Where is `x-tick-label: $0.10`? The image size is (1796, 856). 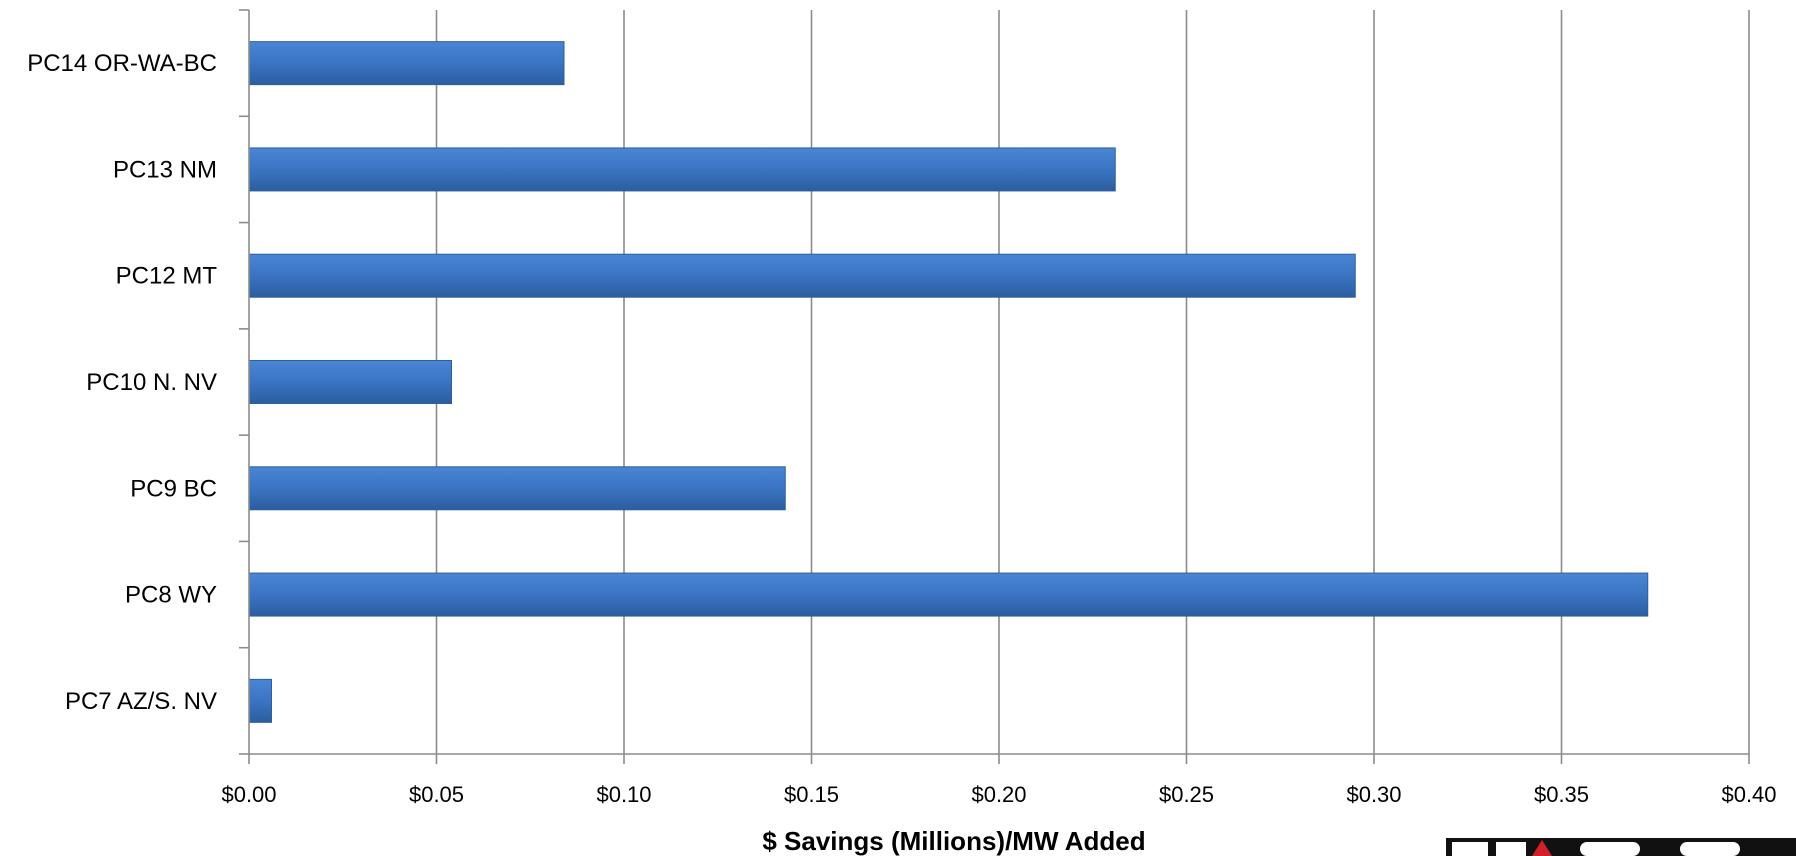 x-tick-label: $0.10 is located at coordinates (623, 794).